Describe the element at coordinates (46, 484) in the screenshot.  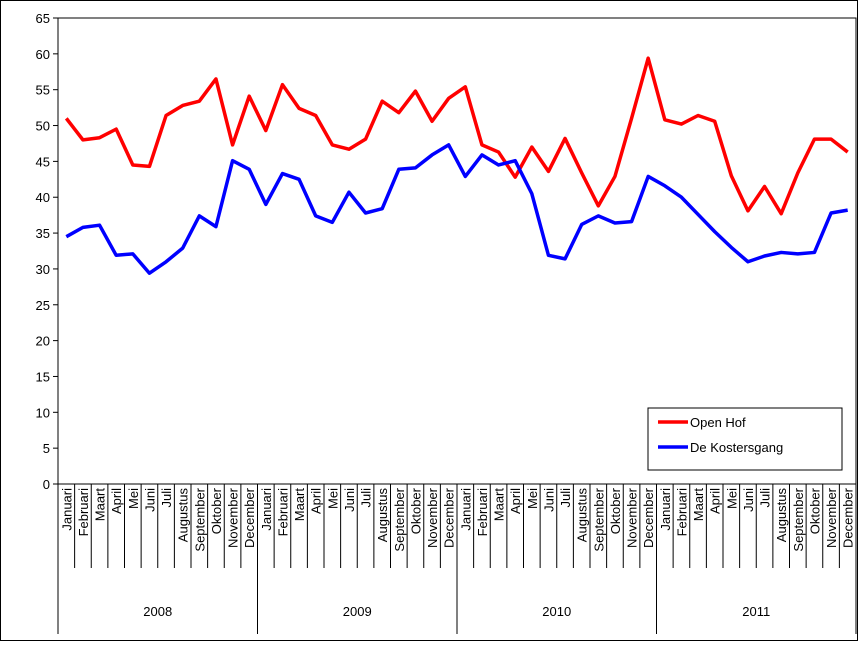
I see `y-tick-label: 0` at that location.